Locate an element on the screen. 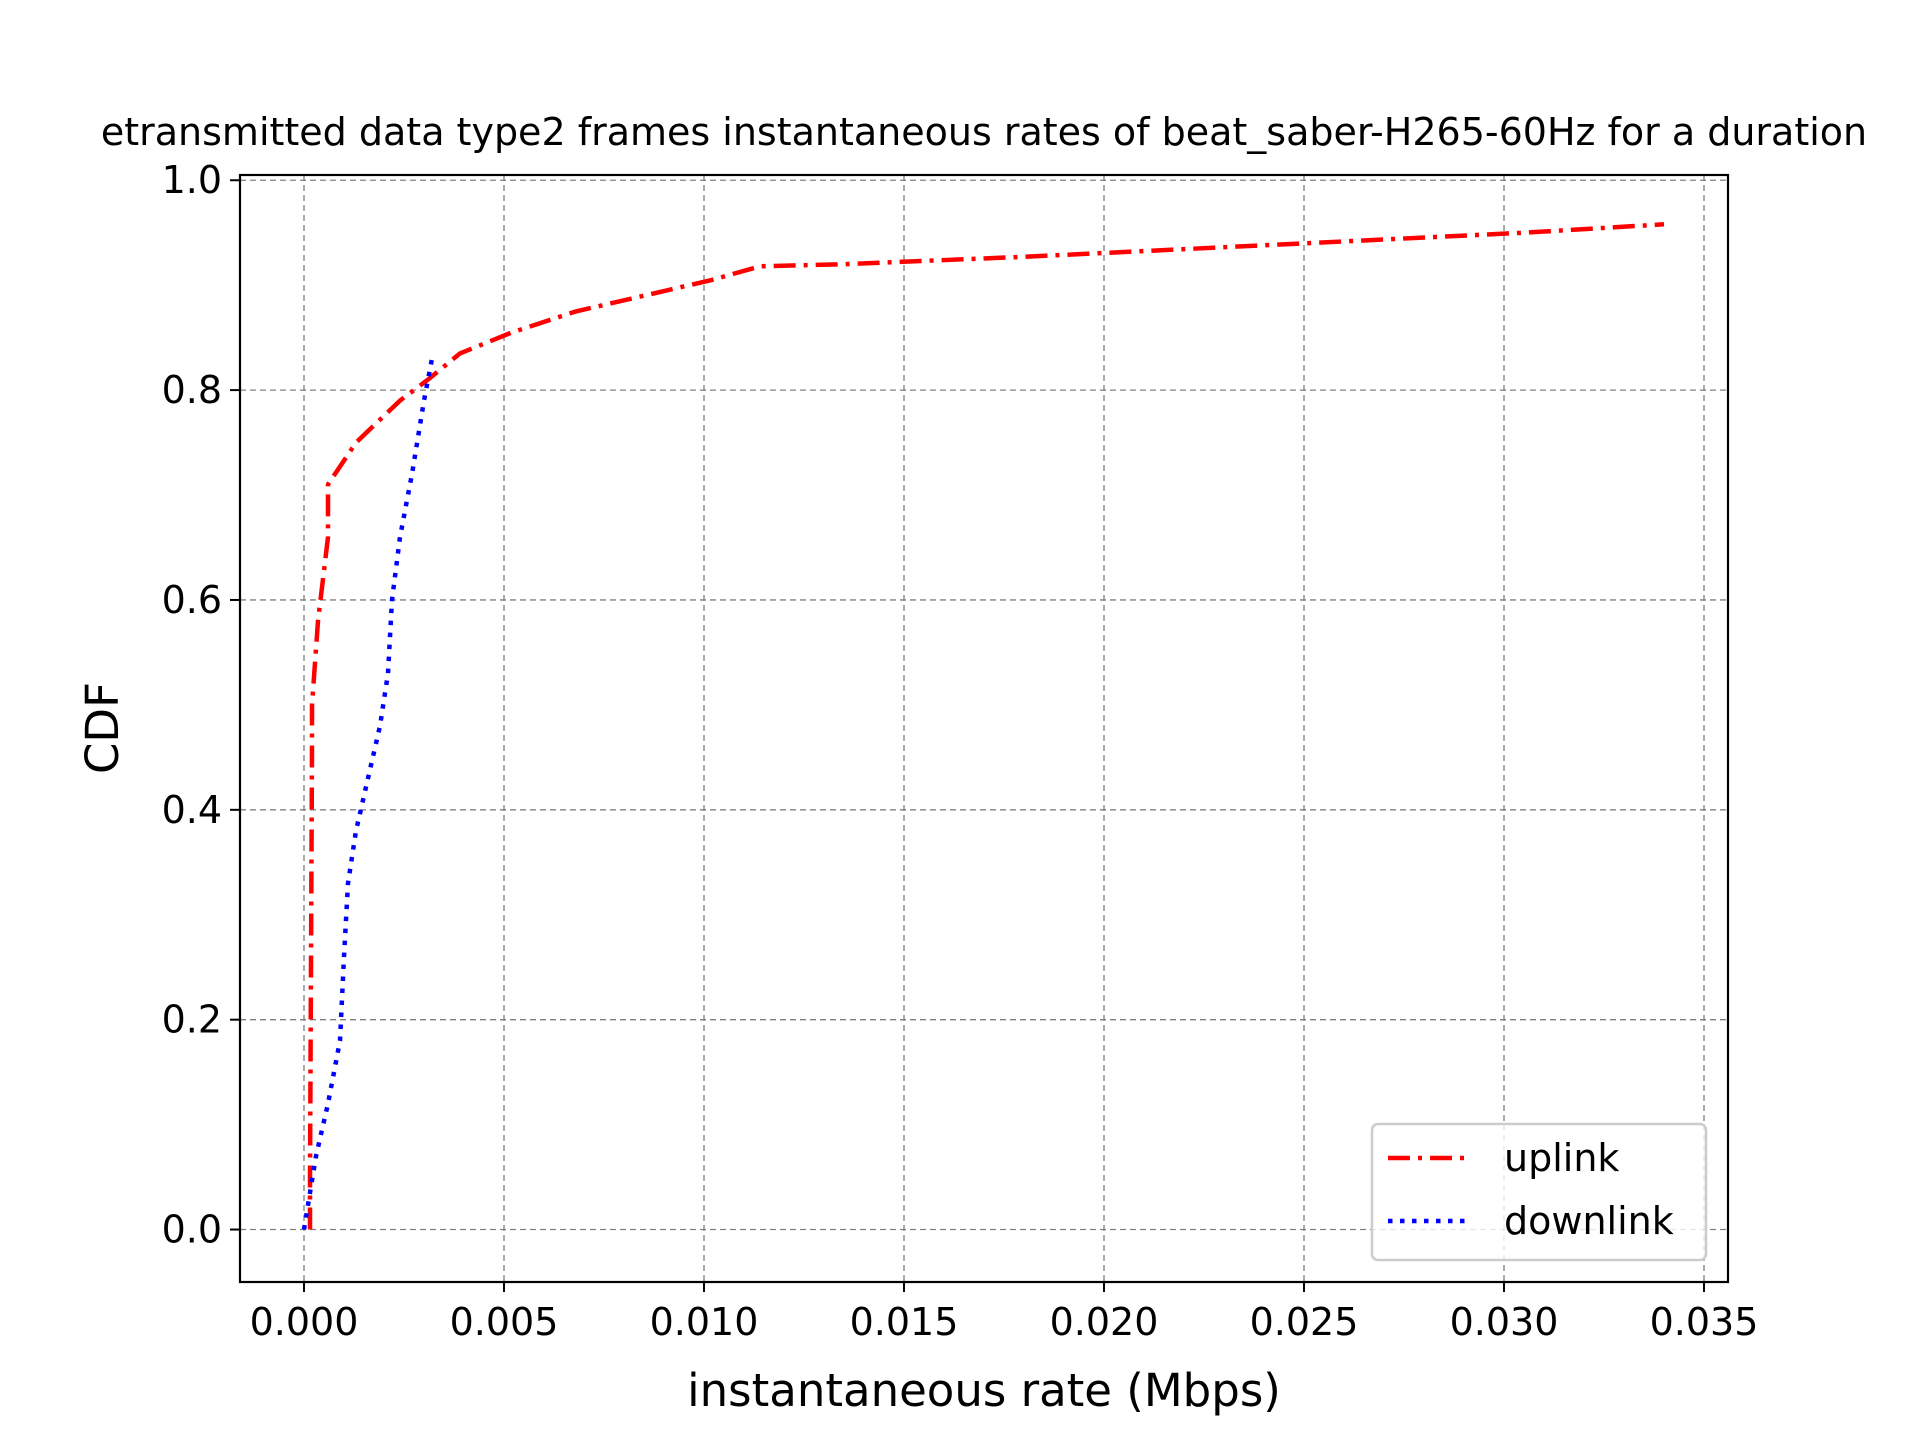 Image resolution: width=1920 pixels, height=1445 pixels. y-axis-label: CDF is located at coordinates (102, 728).